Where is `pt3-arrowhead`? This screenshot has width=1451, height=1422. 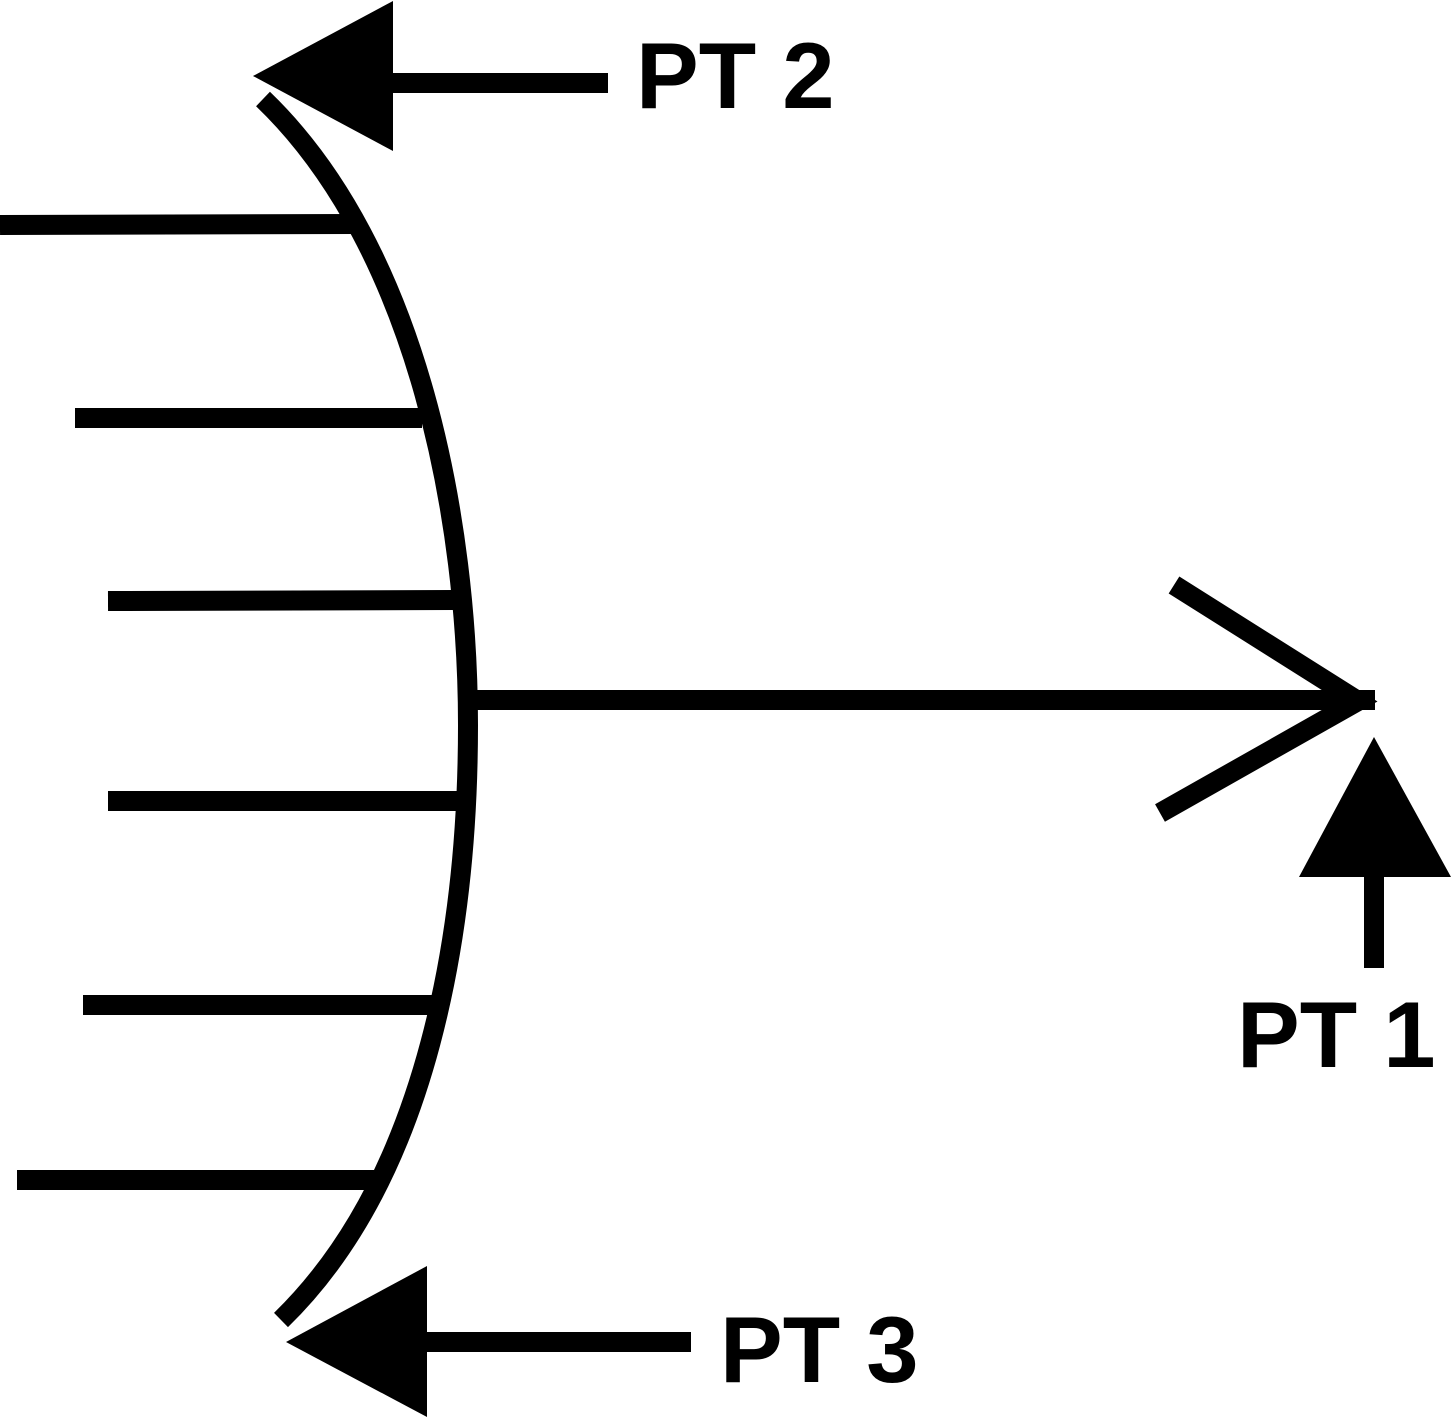
pt3-arrowhead is located at coordinates (356, 1341).